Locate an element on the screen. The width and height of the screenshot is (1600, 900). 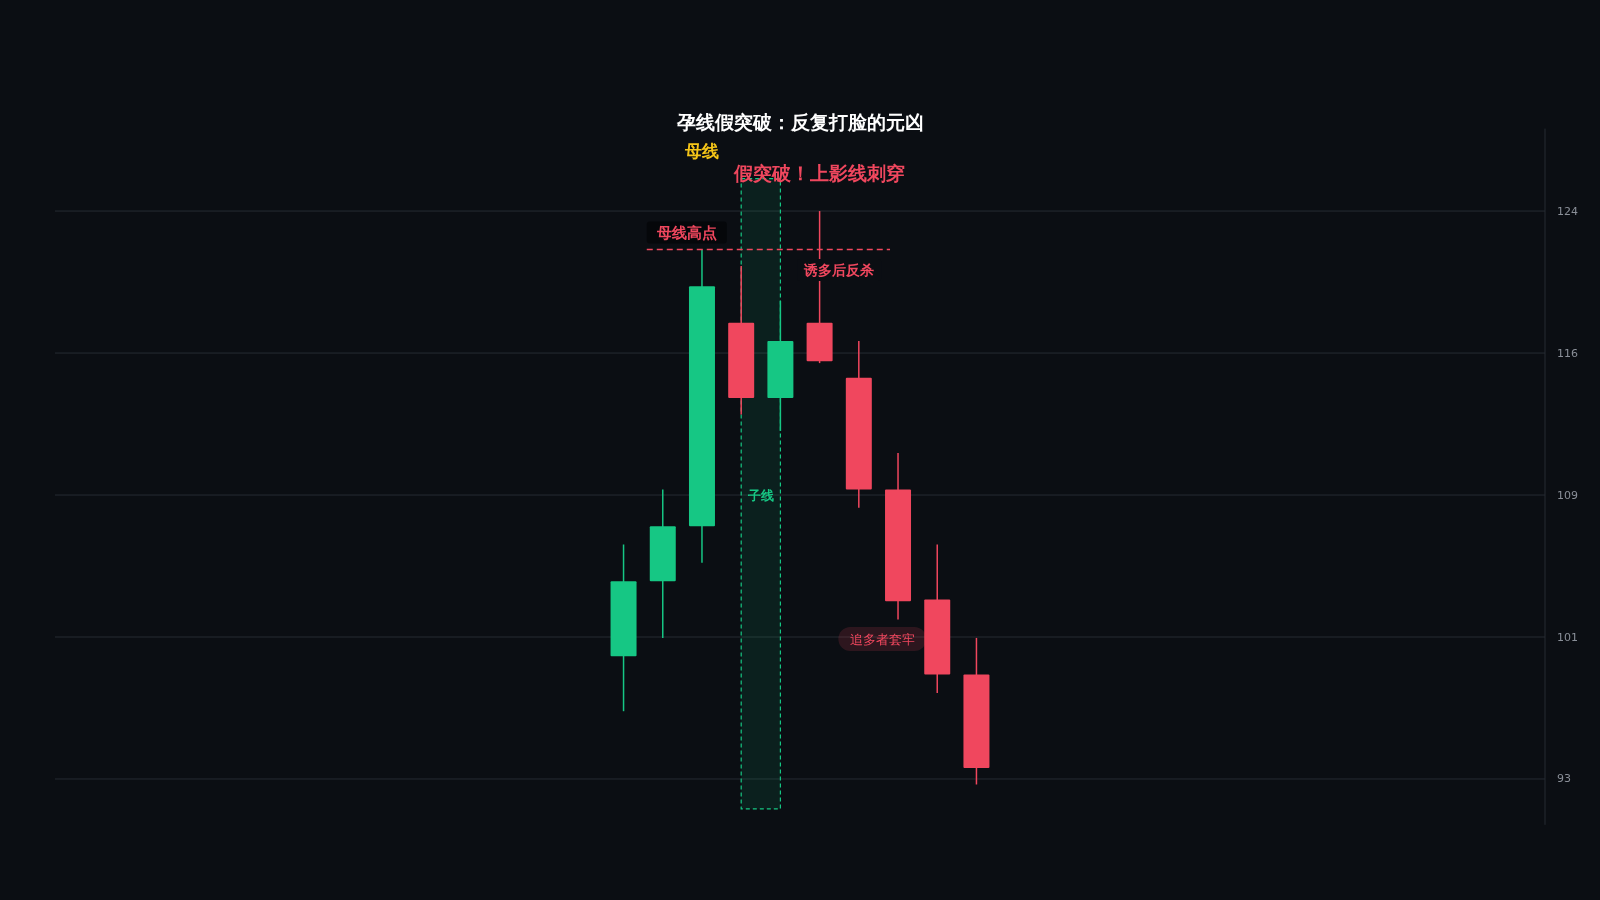
annotation: 母线 is located at coordinates (701, 150).